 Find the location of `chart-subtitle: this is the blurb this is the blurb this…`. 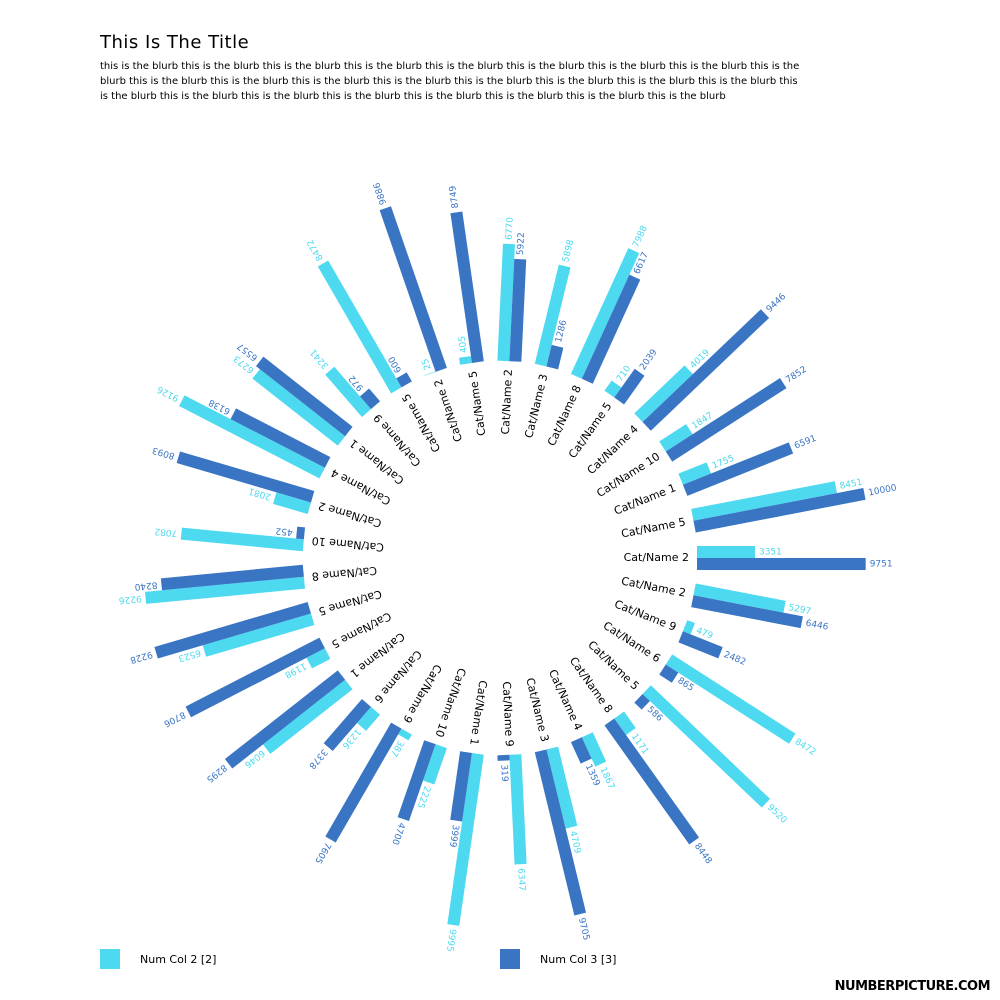

chart-subtitle: this is the blurb this is the blurb this… is located at coordinates (450, 81).